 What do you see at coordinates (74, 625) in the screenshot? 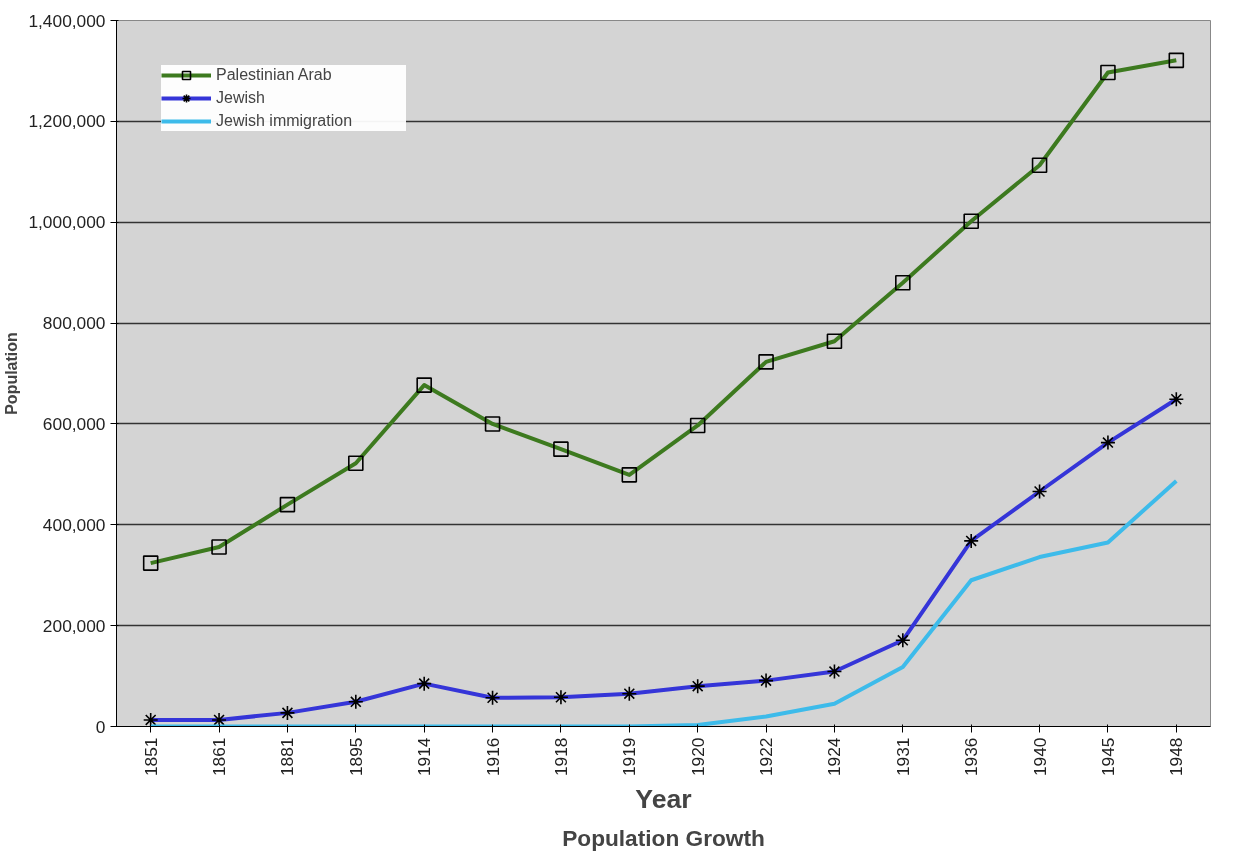
I see `y-tick-label: 200,000` at bounding box center [74, 625].